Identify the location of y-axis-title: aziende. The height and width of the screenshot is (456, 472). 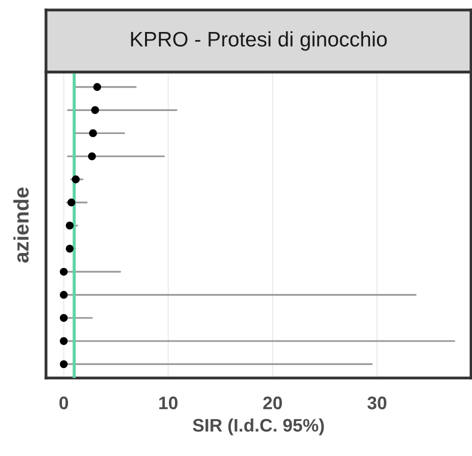
(21, 225).